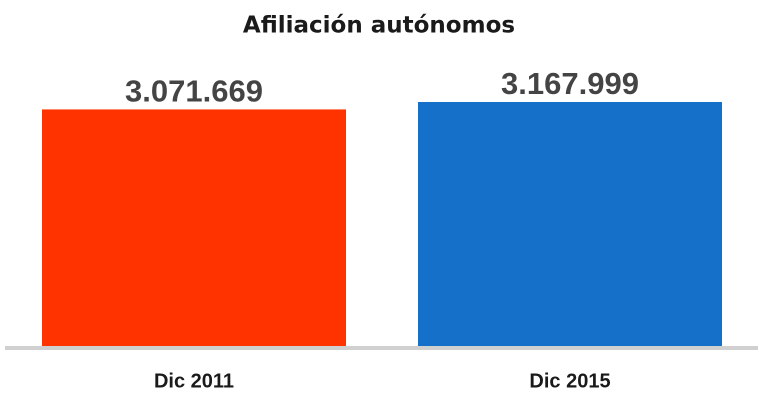  What do you see at coordinates (194, 381) in the screenshot?
I see `x-tick-label: Dic 2011` at bounding box center [194, 381].